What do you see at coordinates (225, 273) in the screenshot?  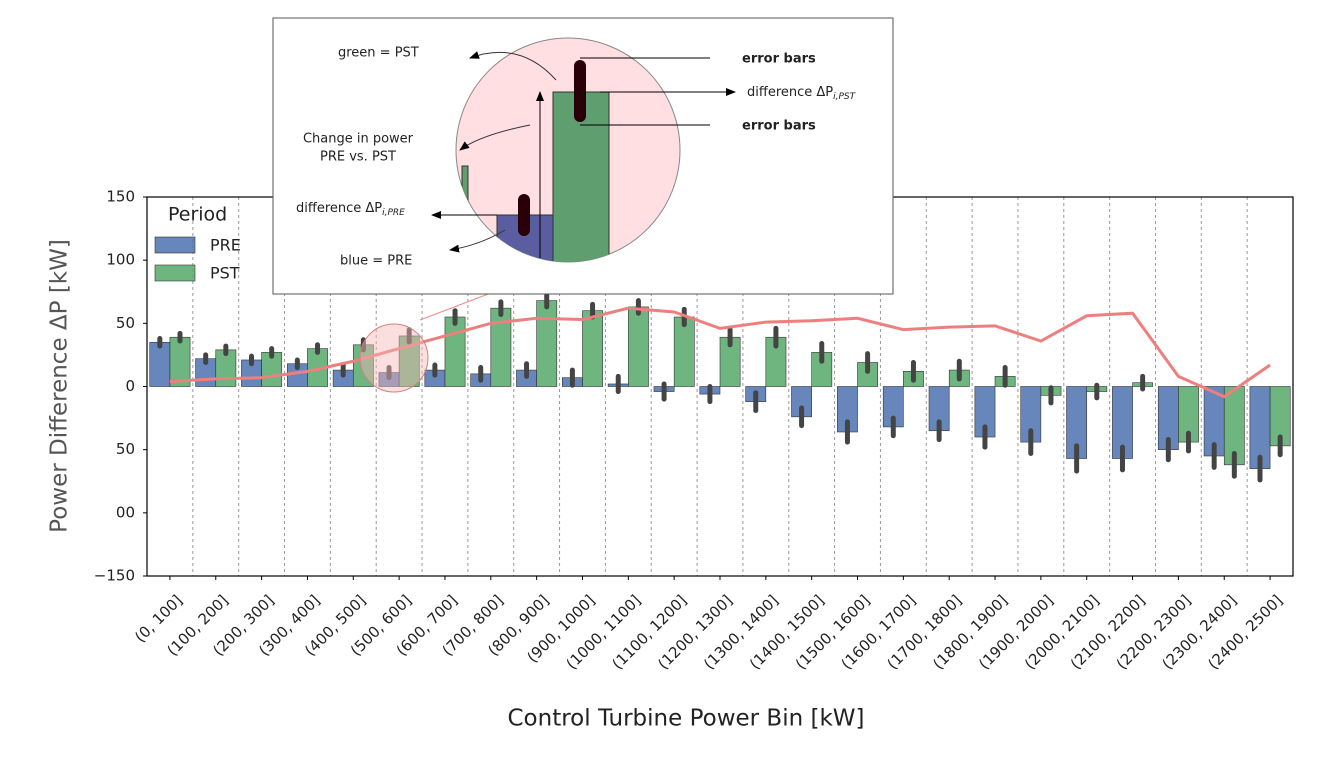 I see `legend-label: PST` at bounding box center [225, 273].